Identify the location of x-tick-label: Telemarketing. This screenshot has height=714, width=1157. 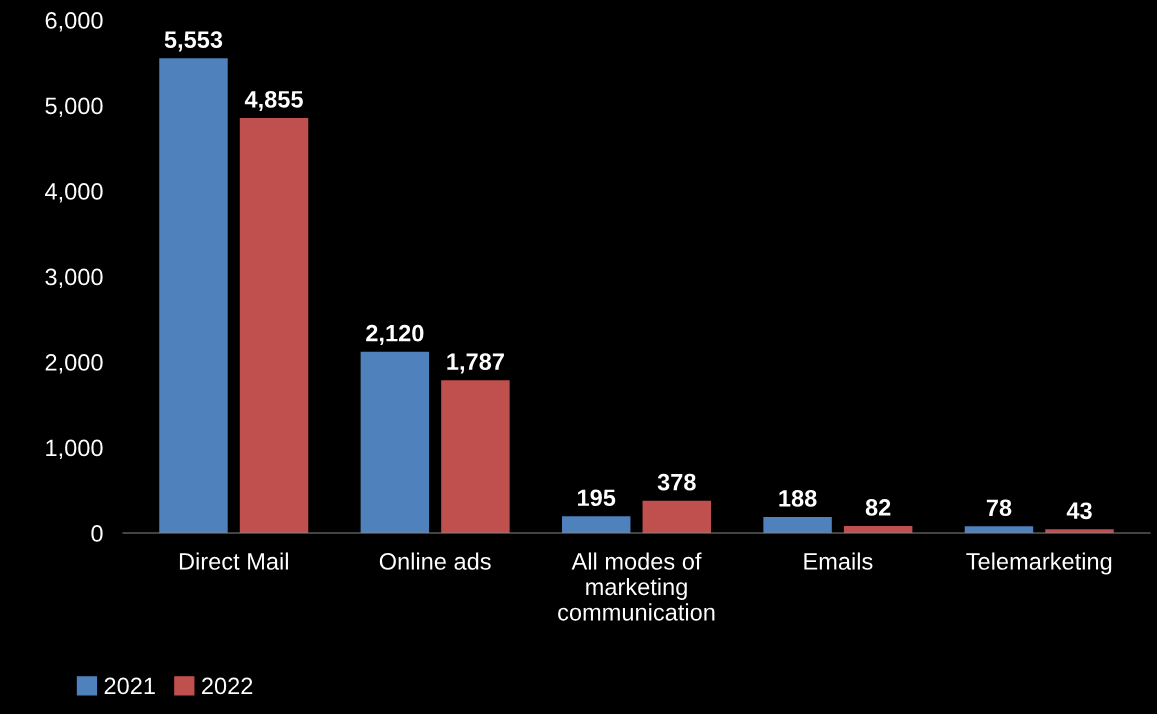
(1039, 563).